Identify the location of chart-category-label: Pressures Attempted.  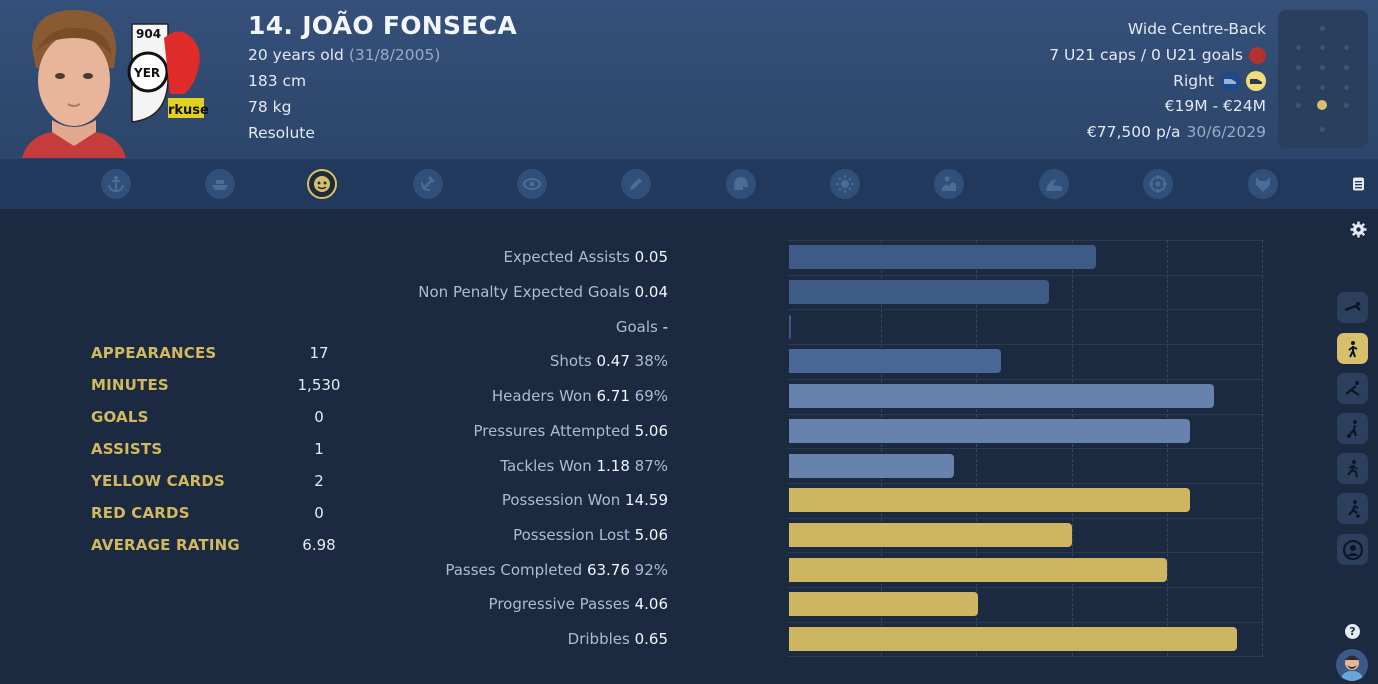
(554, 430).